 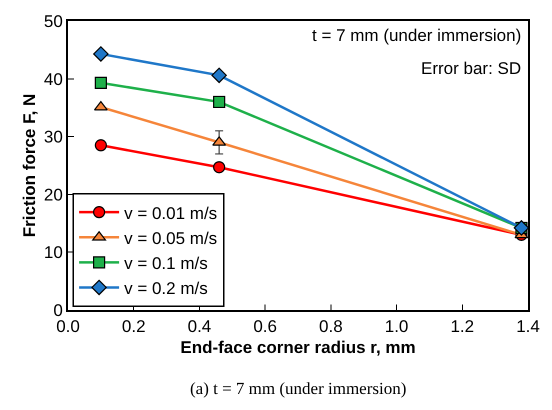 What do you see at coordinates (171, 238) in the screenshot?
I see `legend-label: v = 0.05 m/s` at bounding box center [171, 238].